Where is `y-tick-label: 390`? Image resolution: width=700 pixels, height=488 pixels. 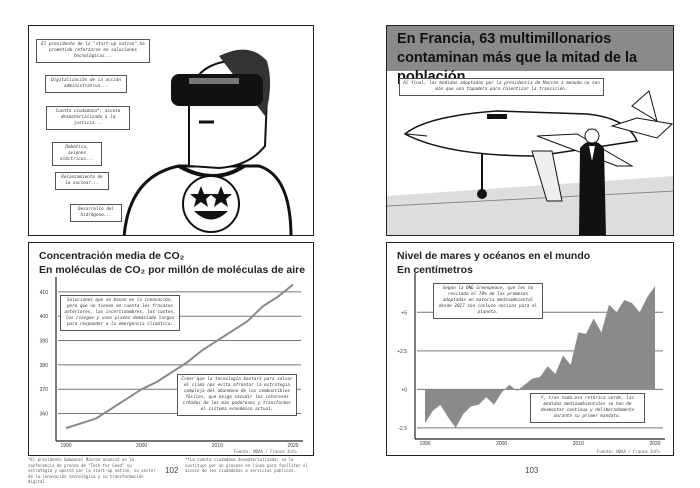 y-tick-label: 390 is located at coordinates (44, 342).